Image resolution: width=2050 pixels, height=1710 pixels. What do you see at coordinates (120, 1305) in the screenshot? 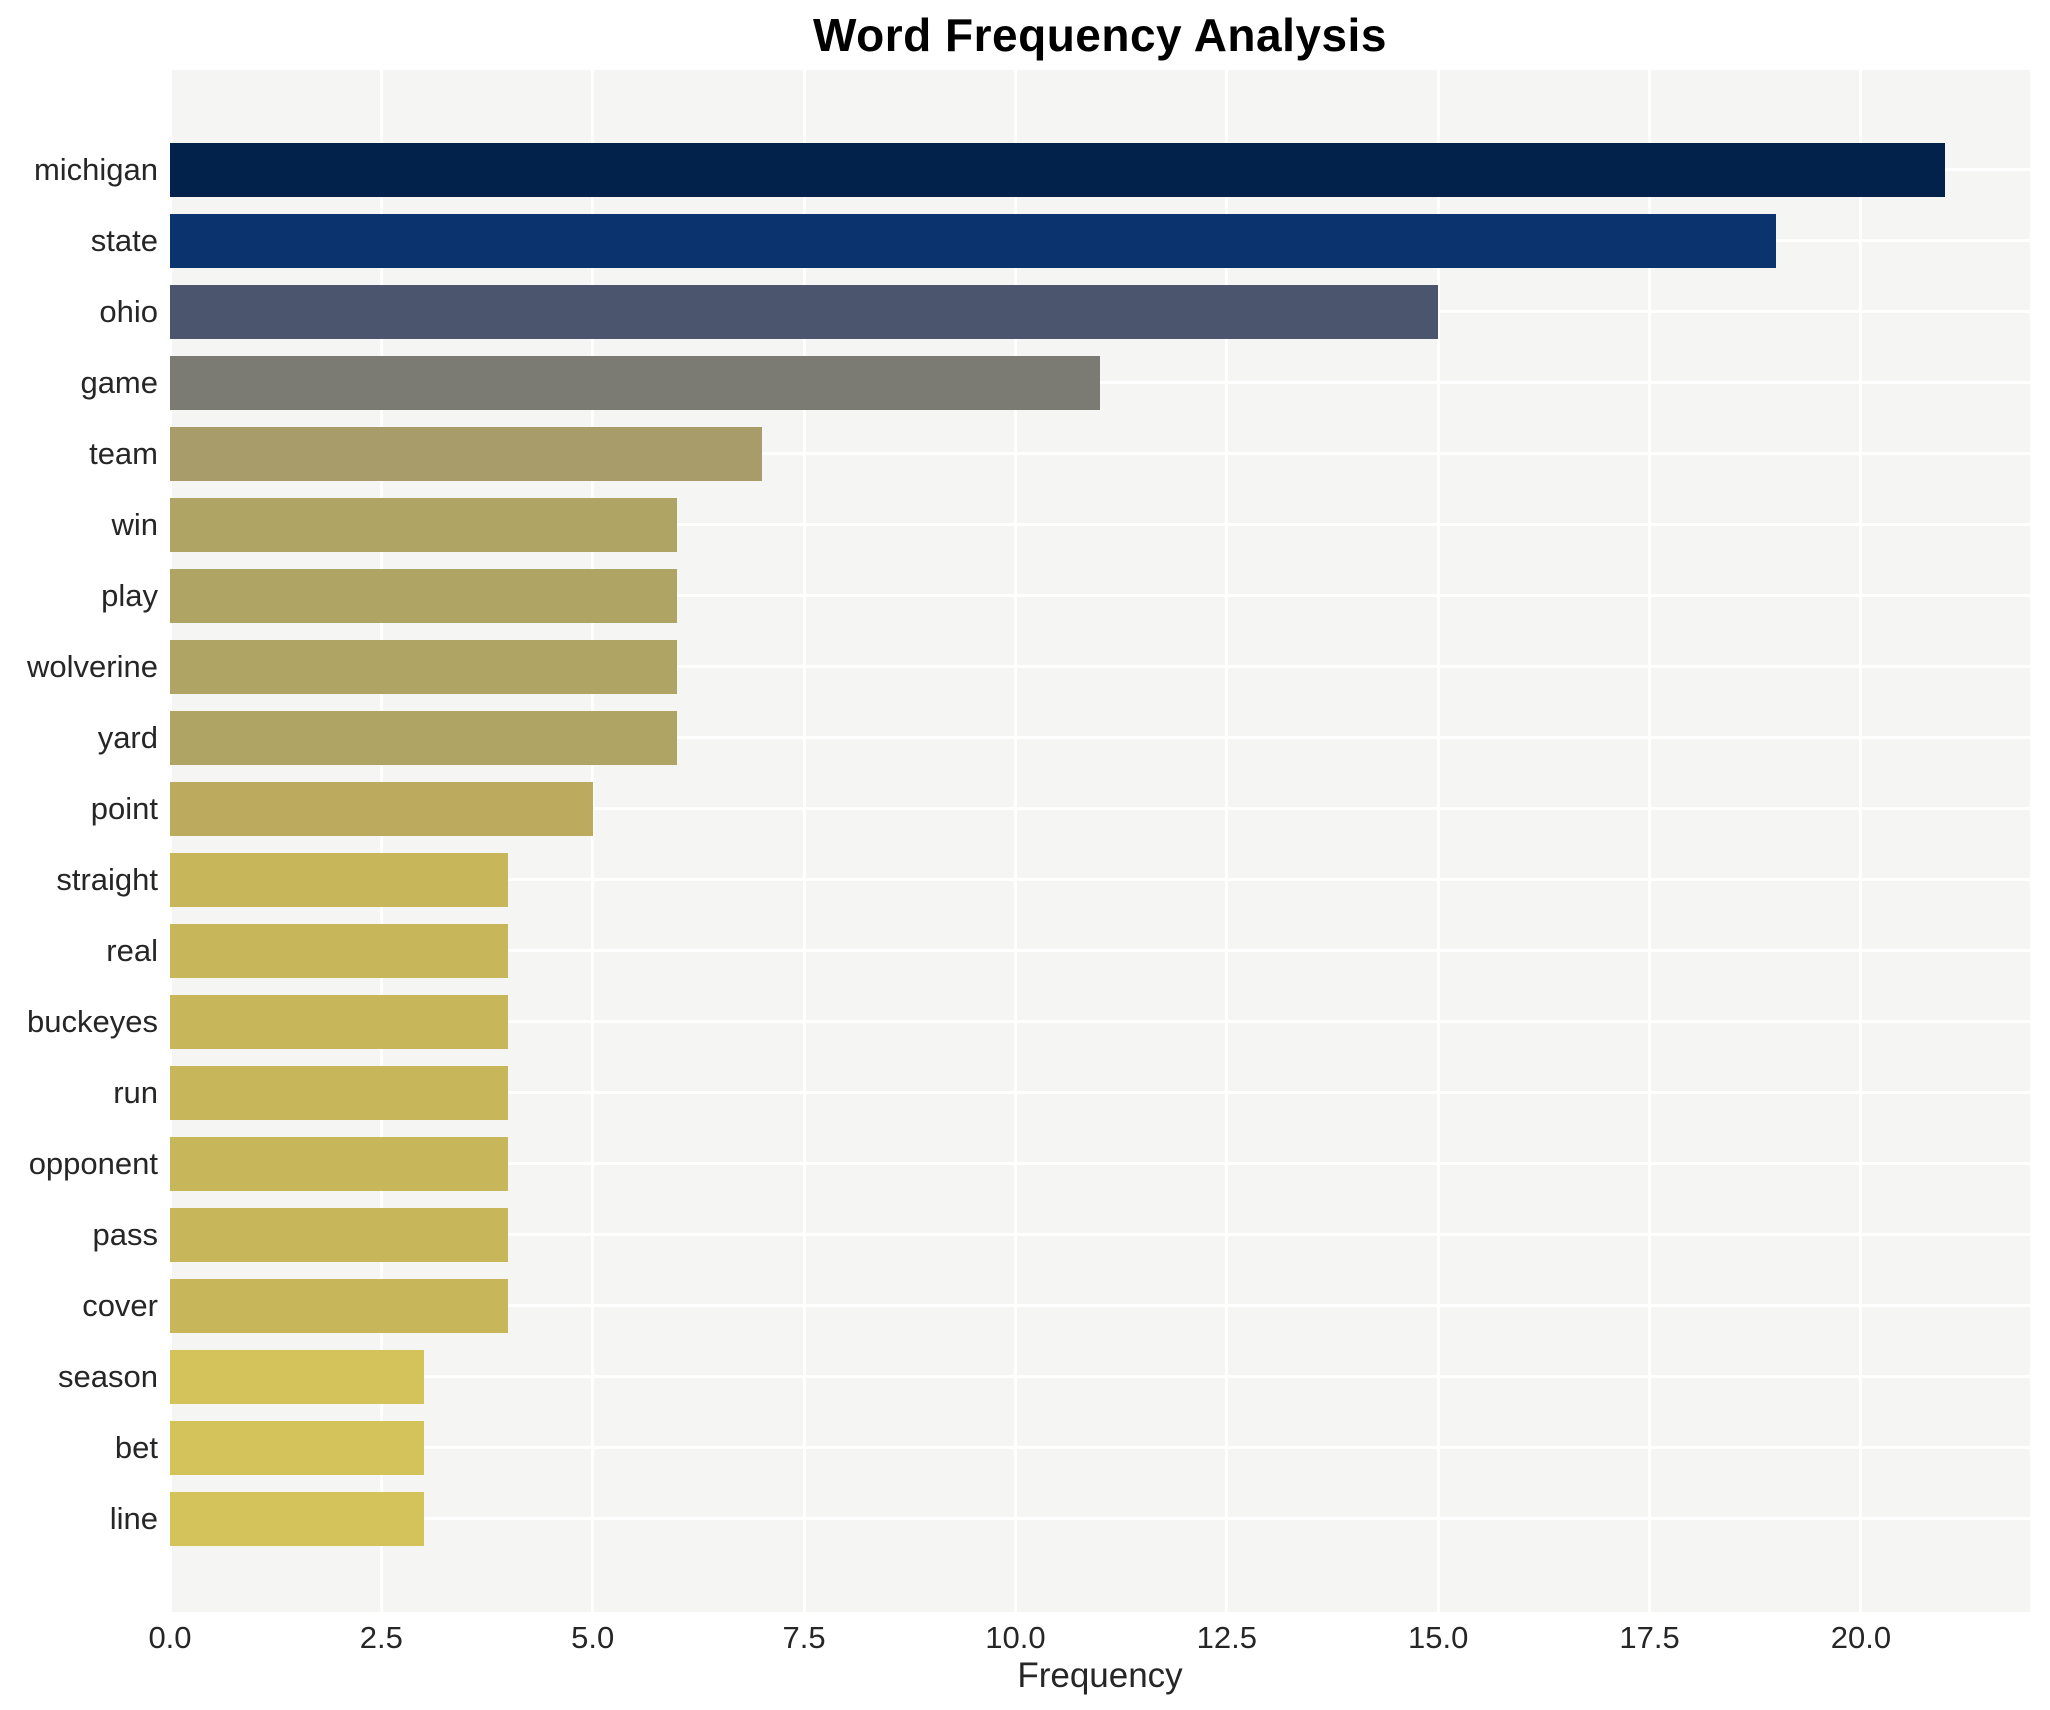
I see `y-tick-label-cover: cover` at bounding box center [120, 1305].